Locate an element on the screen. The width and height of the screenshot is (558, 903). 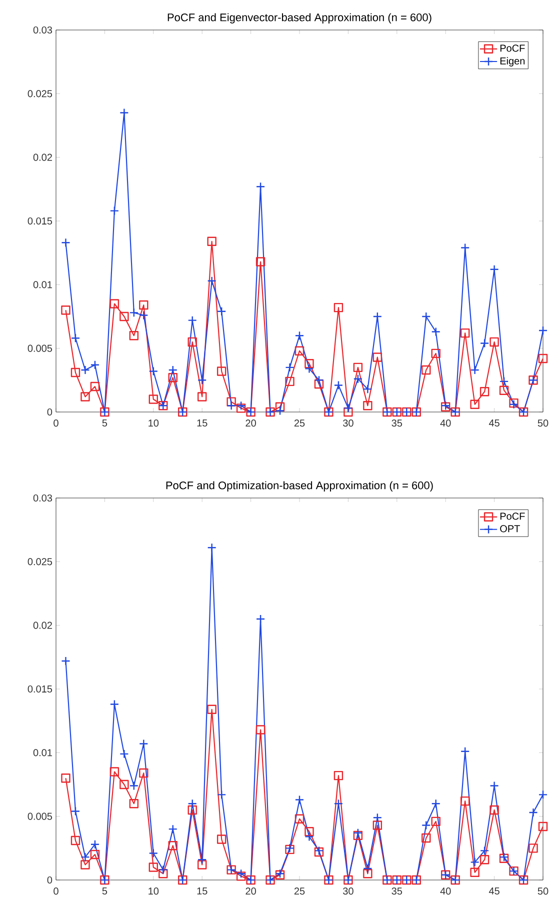
chart-title: PoCF and Eigenvector-based Approximation (n = 600) is located at coordinates (300, 18).